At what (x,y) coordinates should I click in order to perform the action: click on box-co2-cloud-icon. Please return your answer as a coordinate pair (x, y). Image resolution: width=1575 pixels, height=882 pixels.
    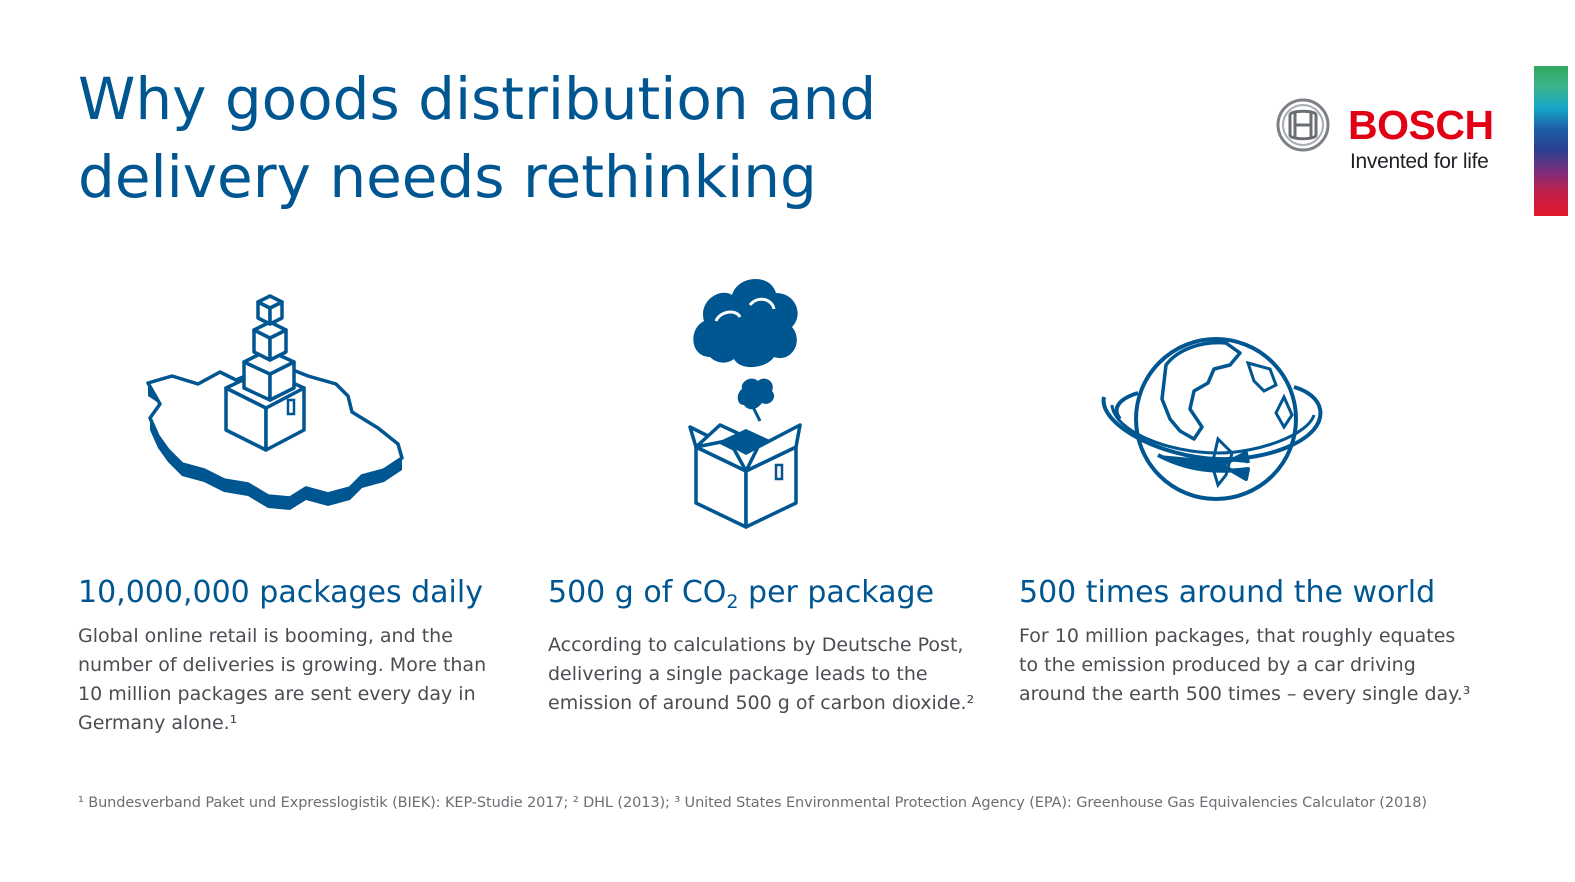
    Looking at the image, I should click on (745, 403).